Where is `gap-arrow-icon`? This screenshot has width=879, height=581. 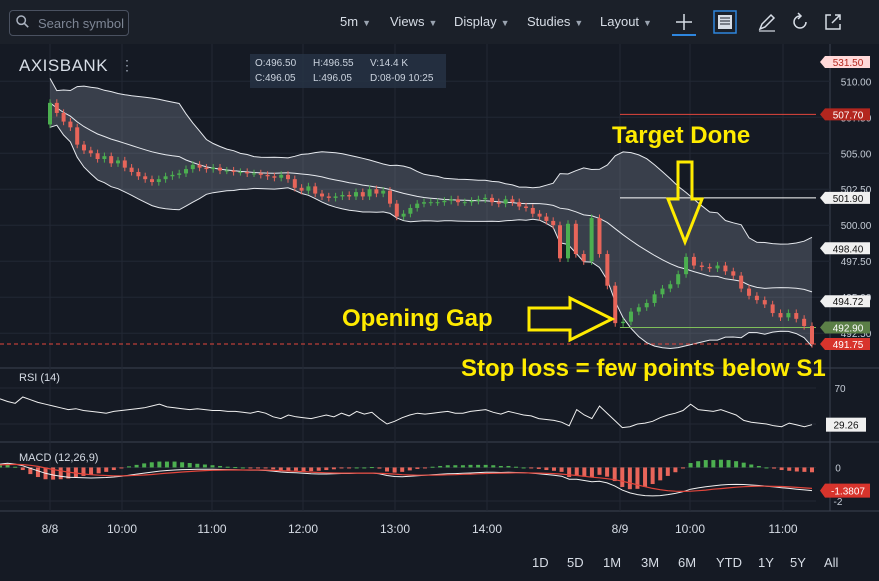
gap-arrow-icon is located at coordinates (571, 319).